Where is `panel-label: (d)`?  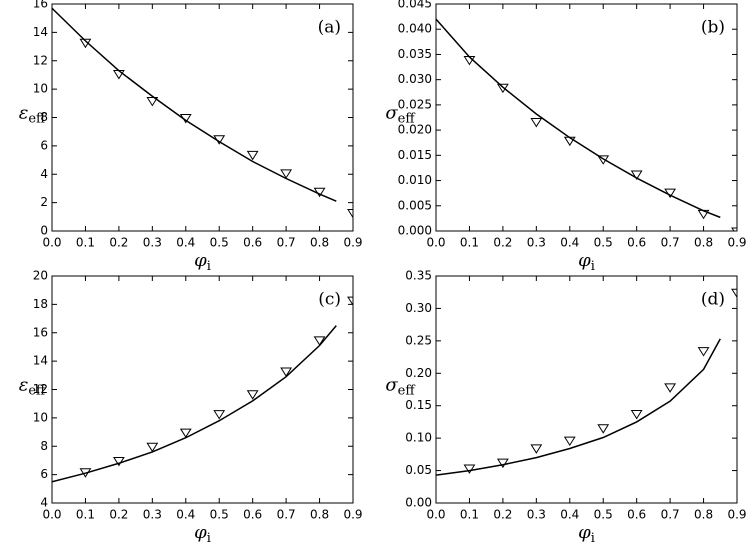 panel-label: (d) is located at coordinates (713, 300).